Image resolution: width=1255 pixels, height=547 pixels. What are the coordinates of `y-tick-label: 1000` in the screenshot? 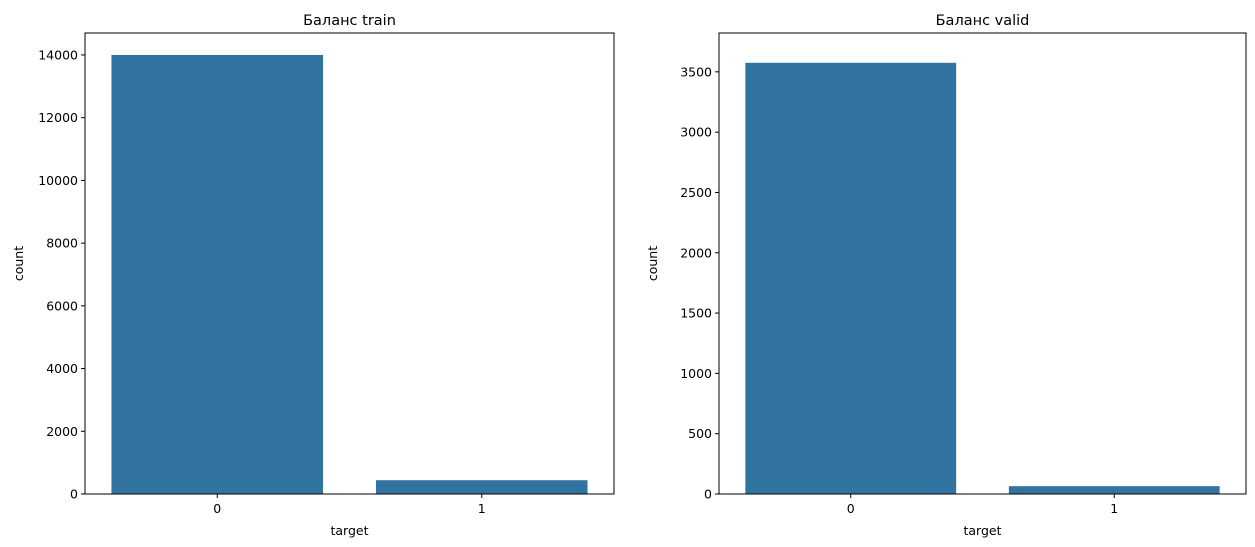 It's located at (696, 373).